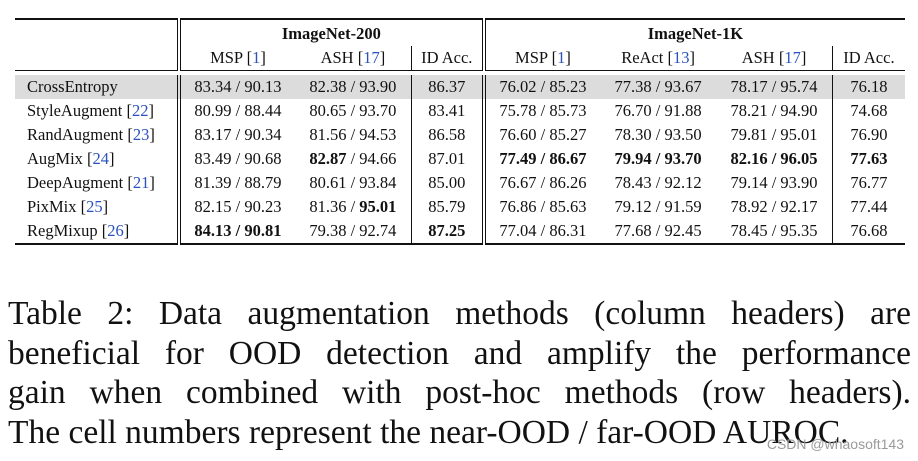 Image resolution: width=918 pixels, height=461 pixels. What do you see at coordinates (328, 158) in the screenshot?
I see `near-ood-value: 82.87` at bounding box center [328, 158].